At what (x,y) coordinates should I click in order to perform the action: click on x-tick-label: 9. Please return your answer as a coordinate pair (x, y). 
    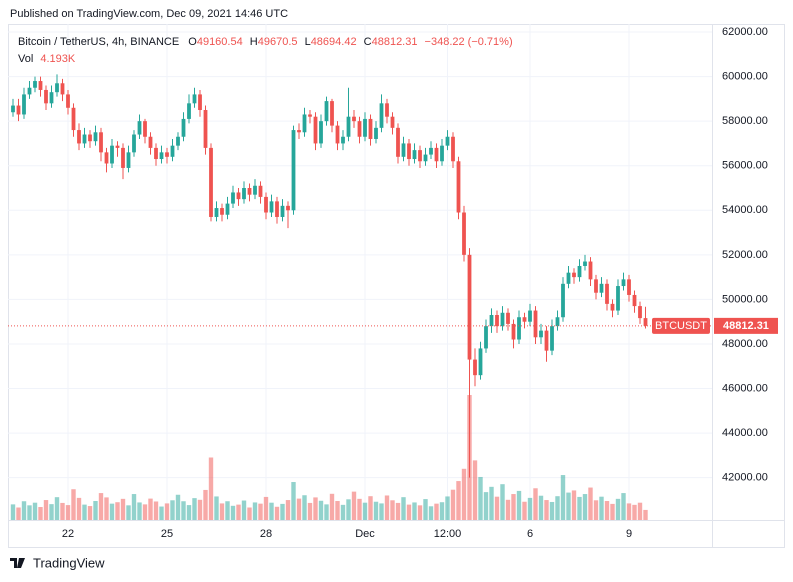
    Looking at the image, I should click on (629, 534).